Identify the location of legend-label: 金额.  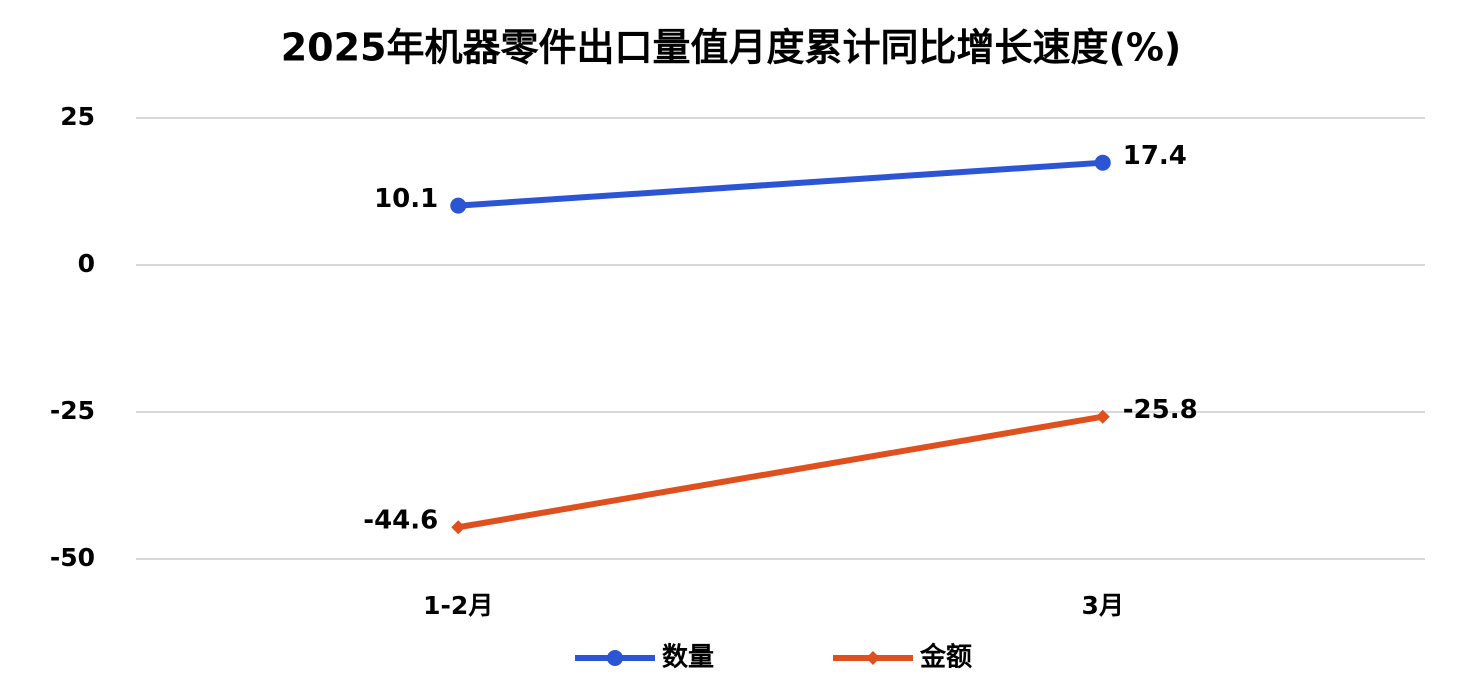
(945, 657).